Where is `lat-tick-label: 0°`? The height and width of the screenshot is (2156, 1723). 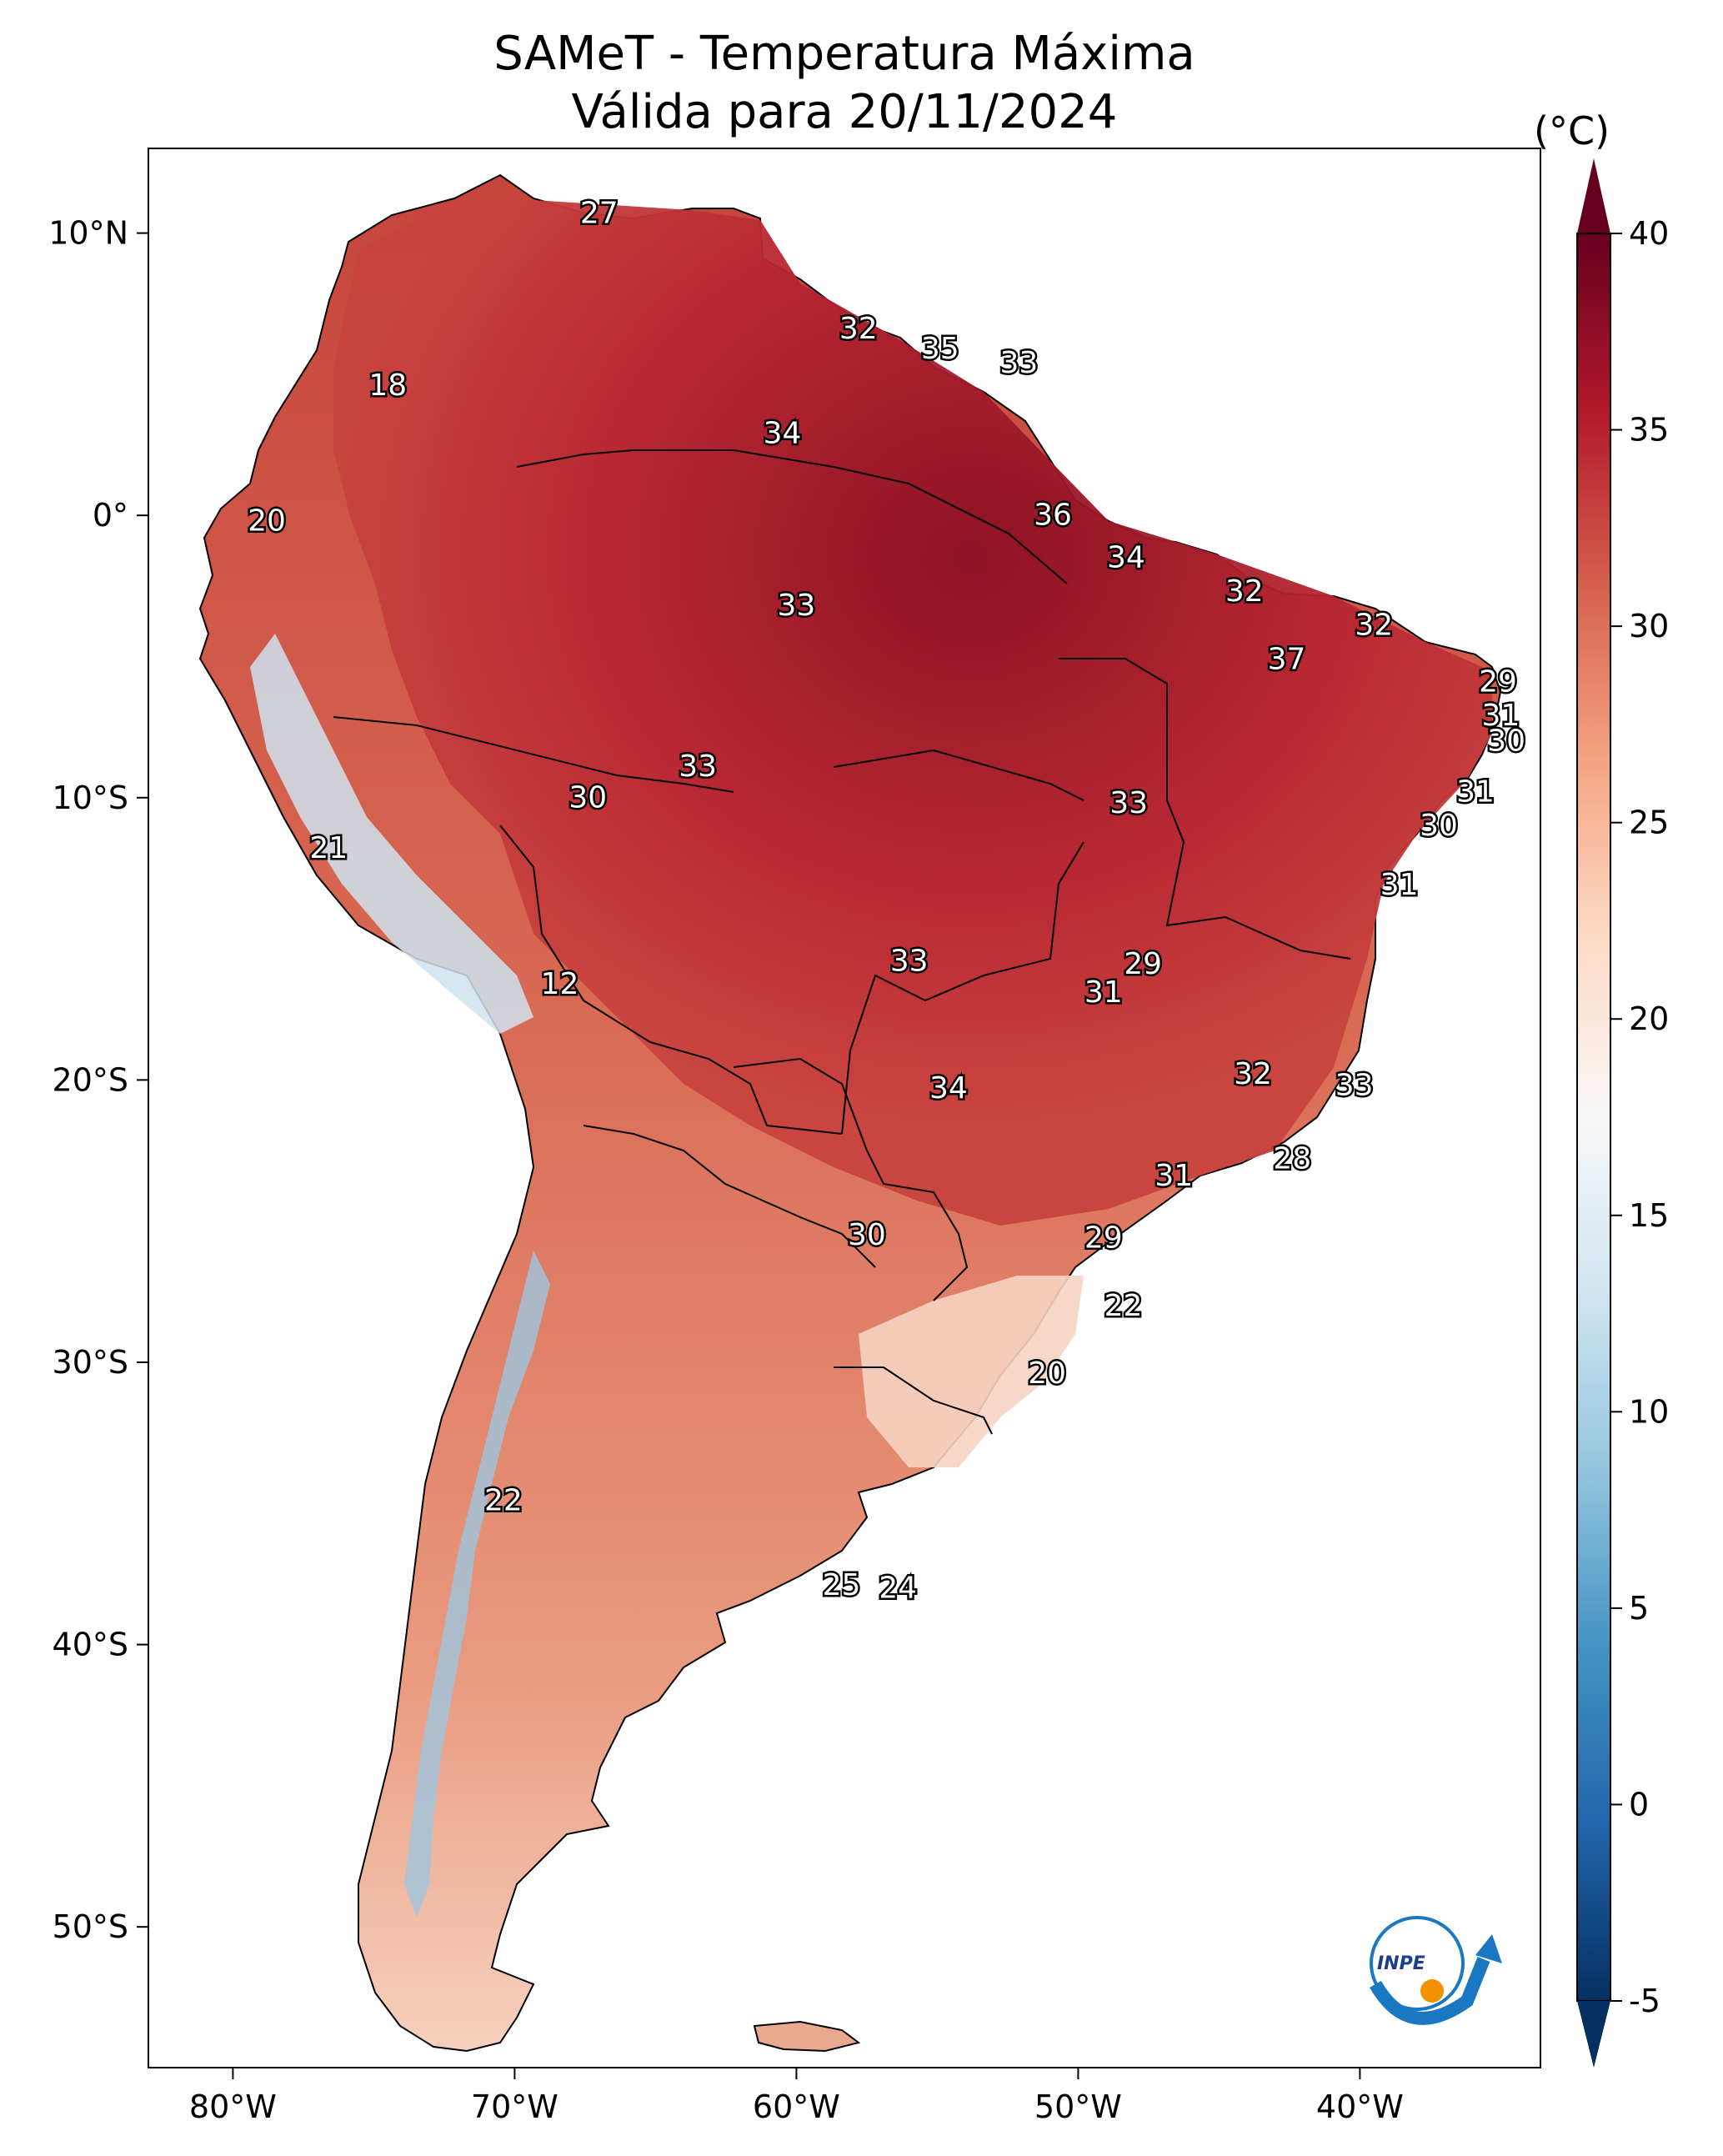
lat-tick-label: 0° is located at coordinates (110, 515).